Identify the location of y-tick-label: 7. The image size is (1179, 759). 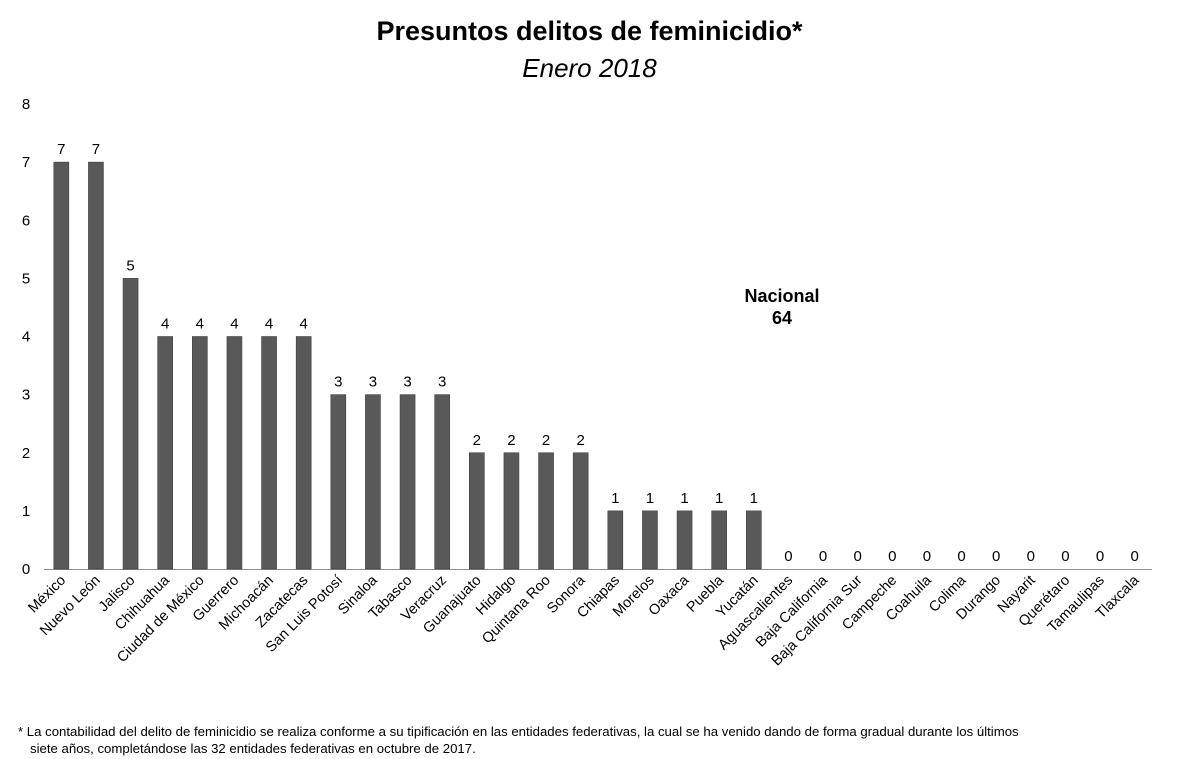
(26, 162).